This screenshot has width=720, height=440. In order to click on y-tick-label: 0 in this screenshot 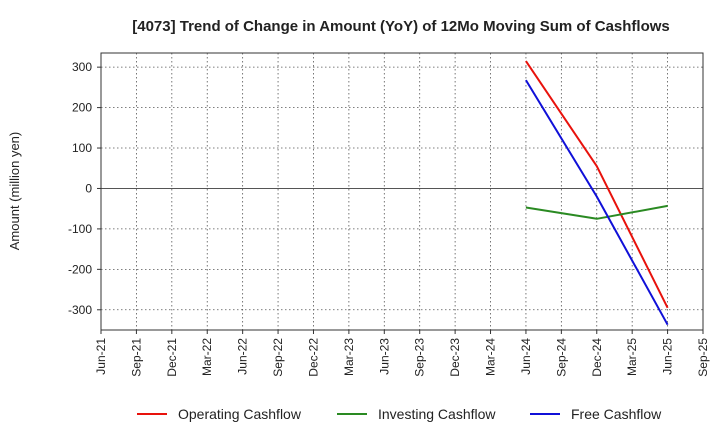, I will do `click(88, 188)`.